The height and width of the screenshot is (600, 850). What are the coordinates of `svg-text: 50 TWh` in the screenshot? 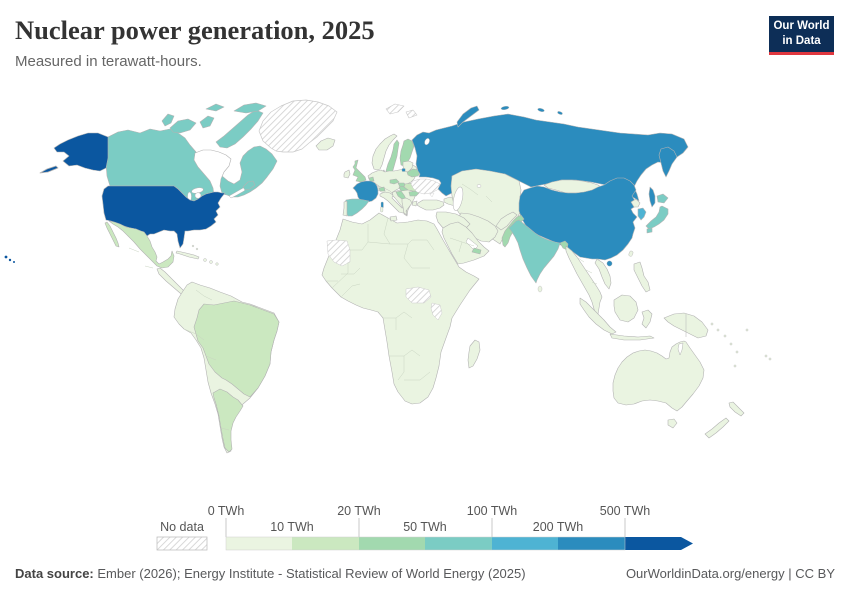 It's located at (425, 527).